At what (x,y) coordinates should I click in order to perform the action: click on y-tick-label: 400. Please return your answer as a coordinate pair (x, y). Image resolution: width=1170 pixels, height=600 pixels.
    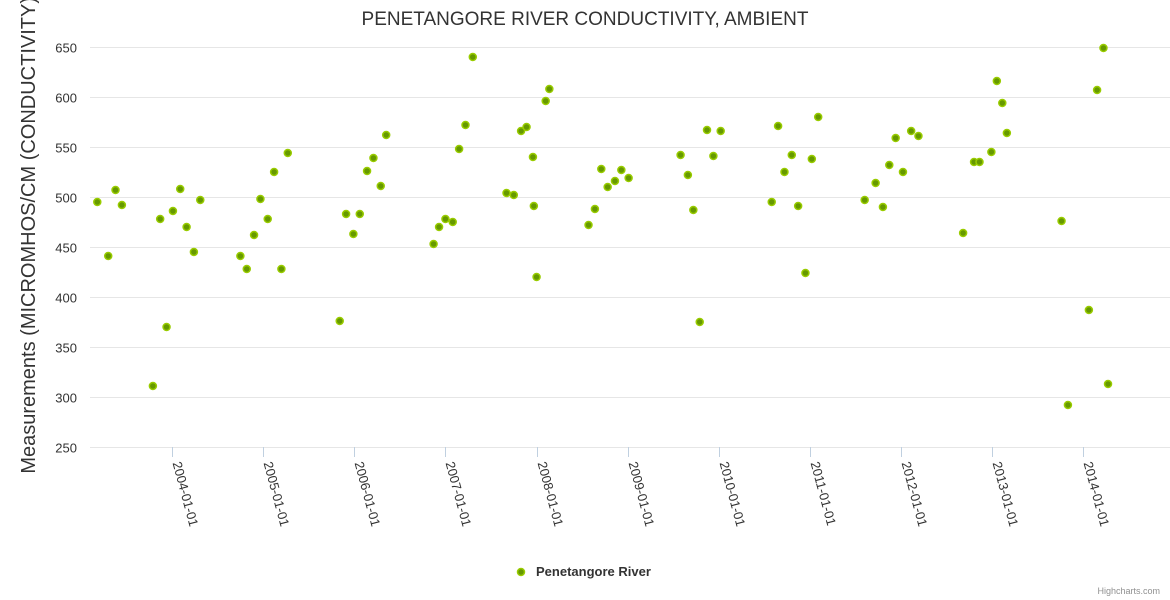
    Looking at the image, I should click on (66, 298).